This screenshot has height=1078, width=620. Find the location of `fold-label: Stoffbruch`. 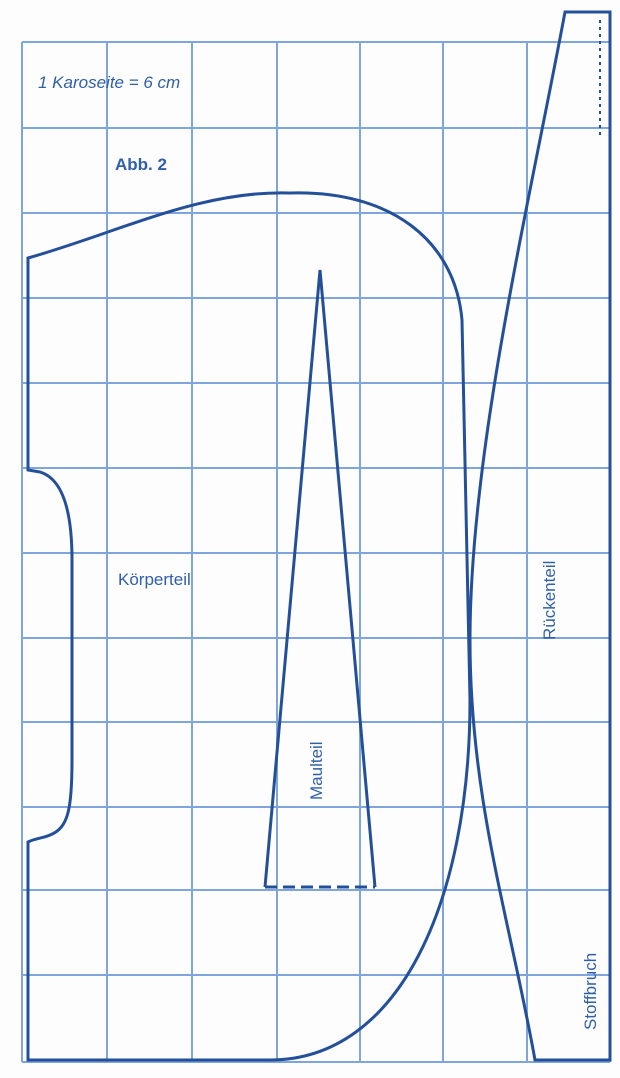

fold-label: Stoffbruch is located at coordinates (590, 991).